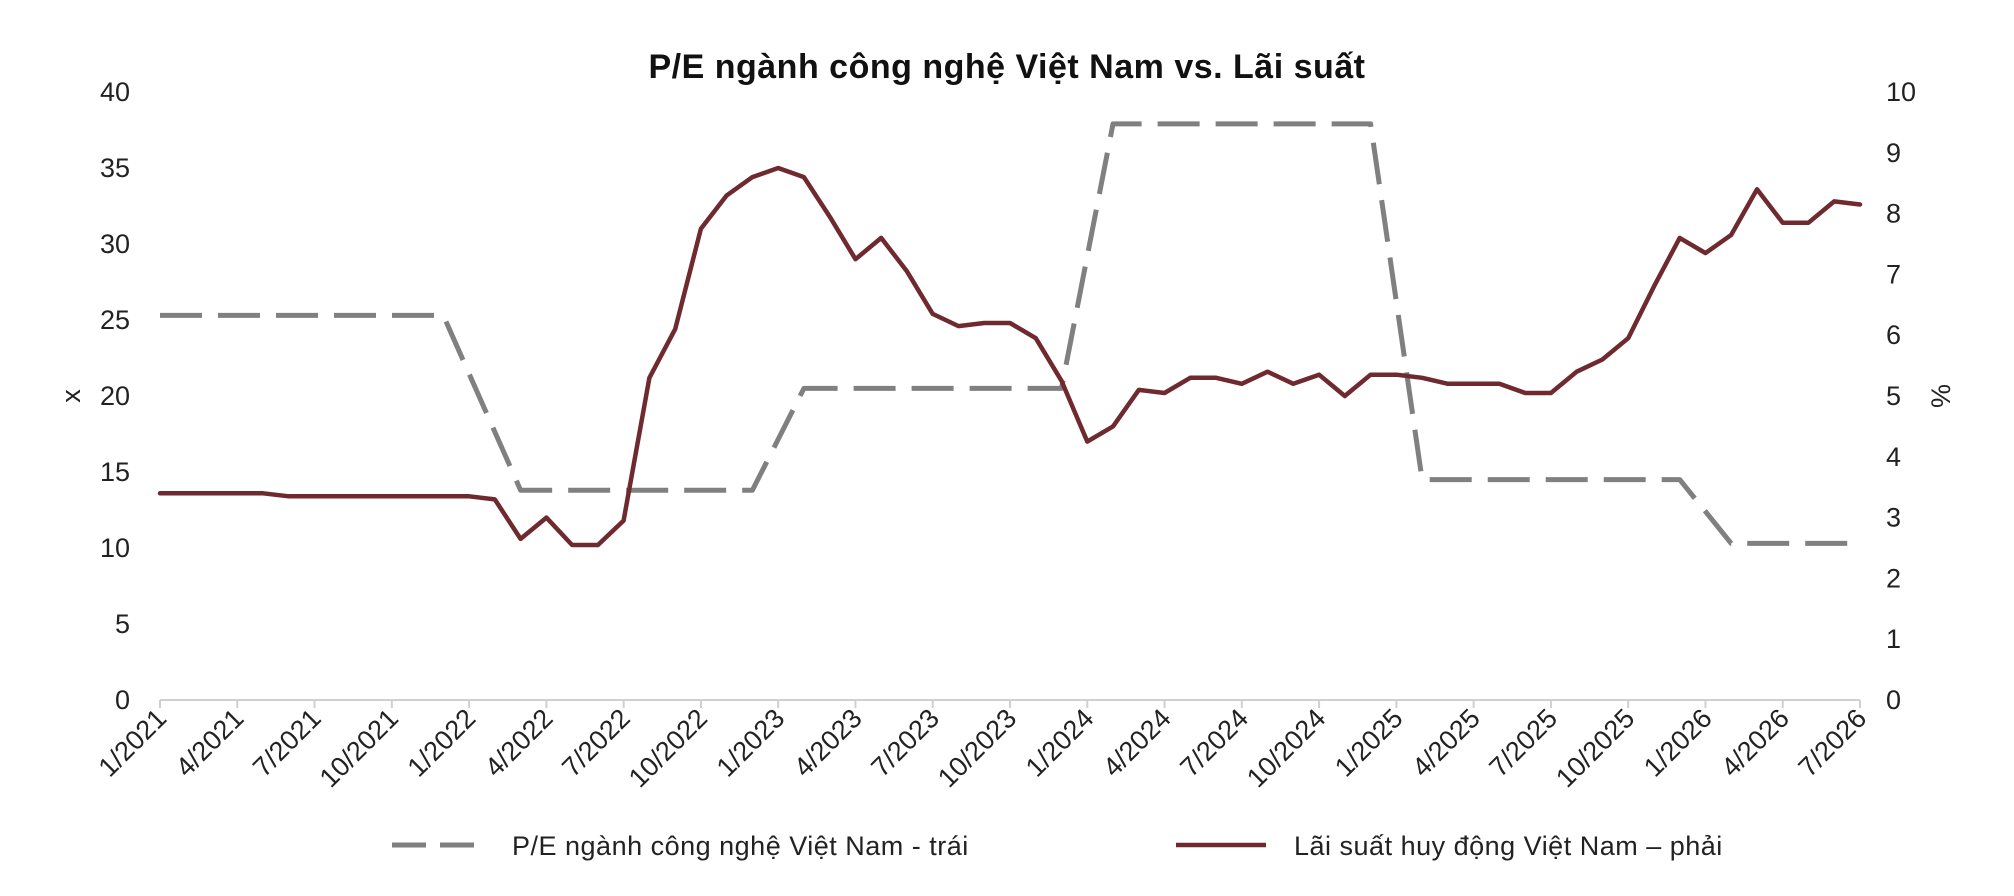  What do you see at coordinates (122, 624) in the screenshot?
I see `y-tick-left-label: 5` at bounding box center [122, 624].